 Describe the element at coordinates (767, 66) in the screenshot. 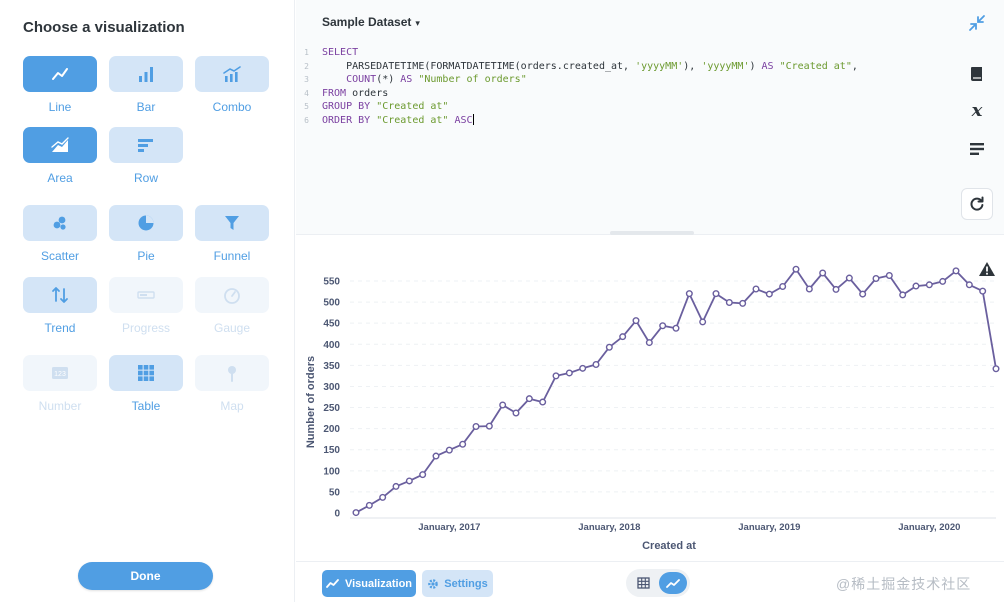

I see `code-token: AS` at that location.